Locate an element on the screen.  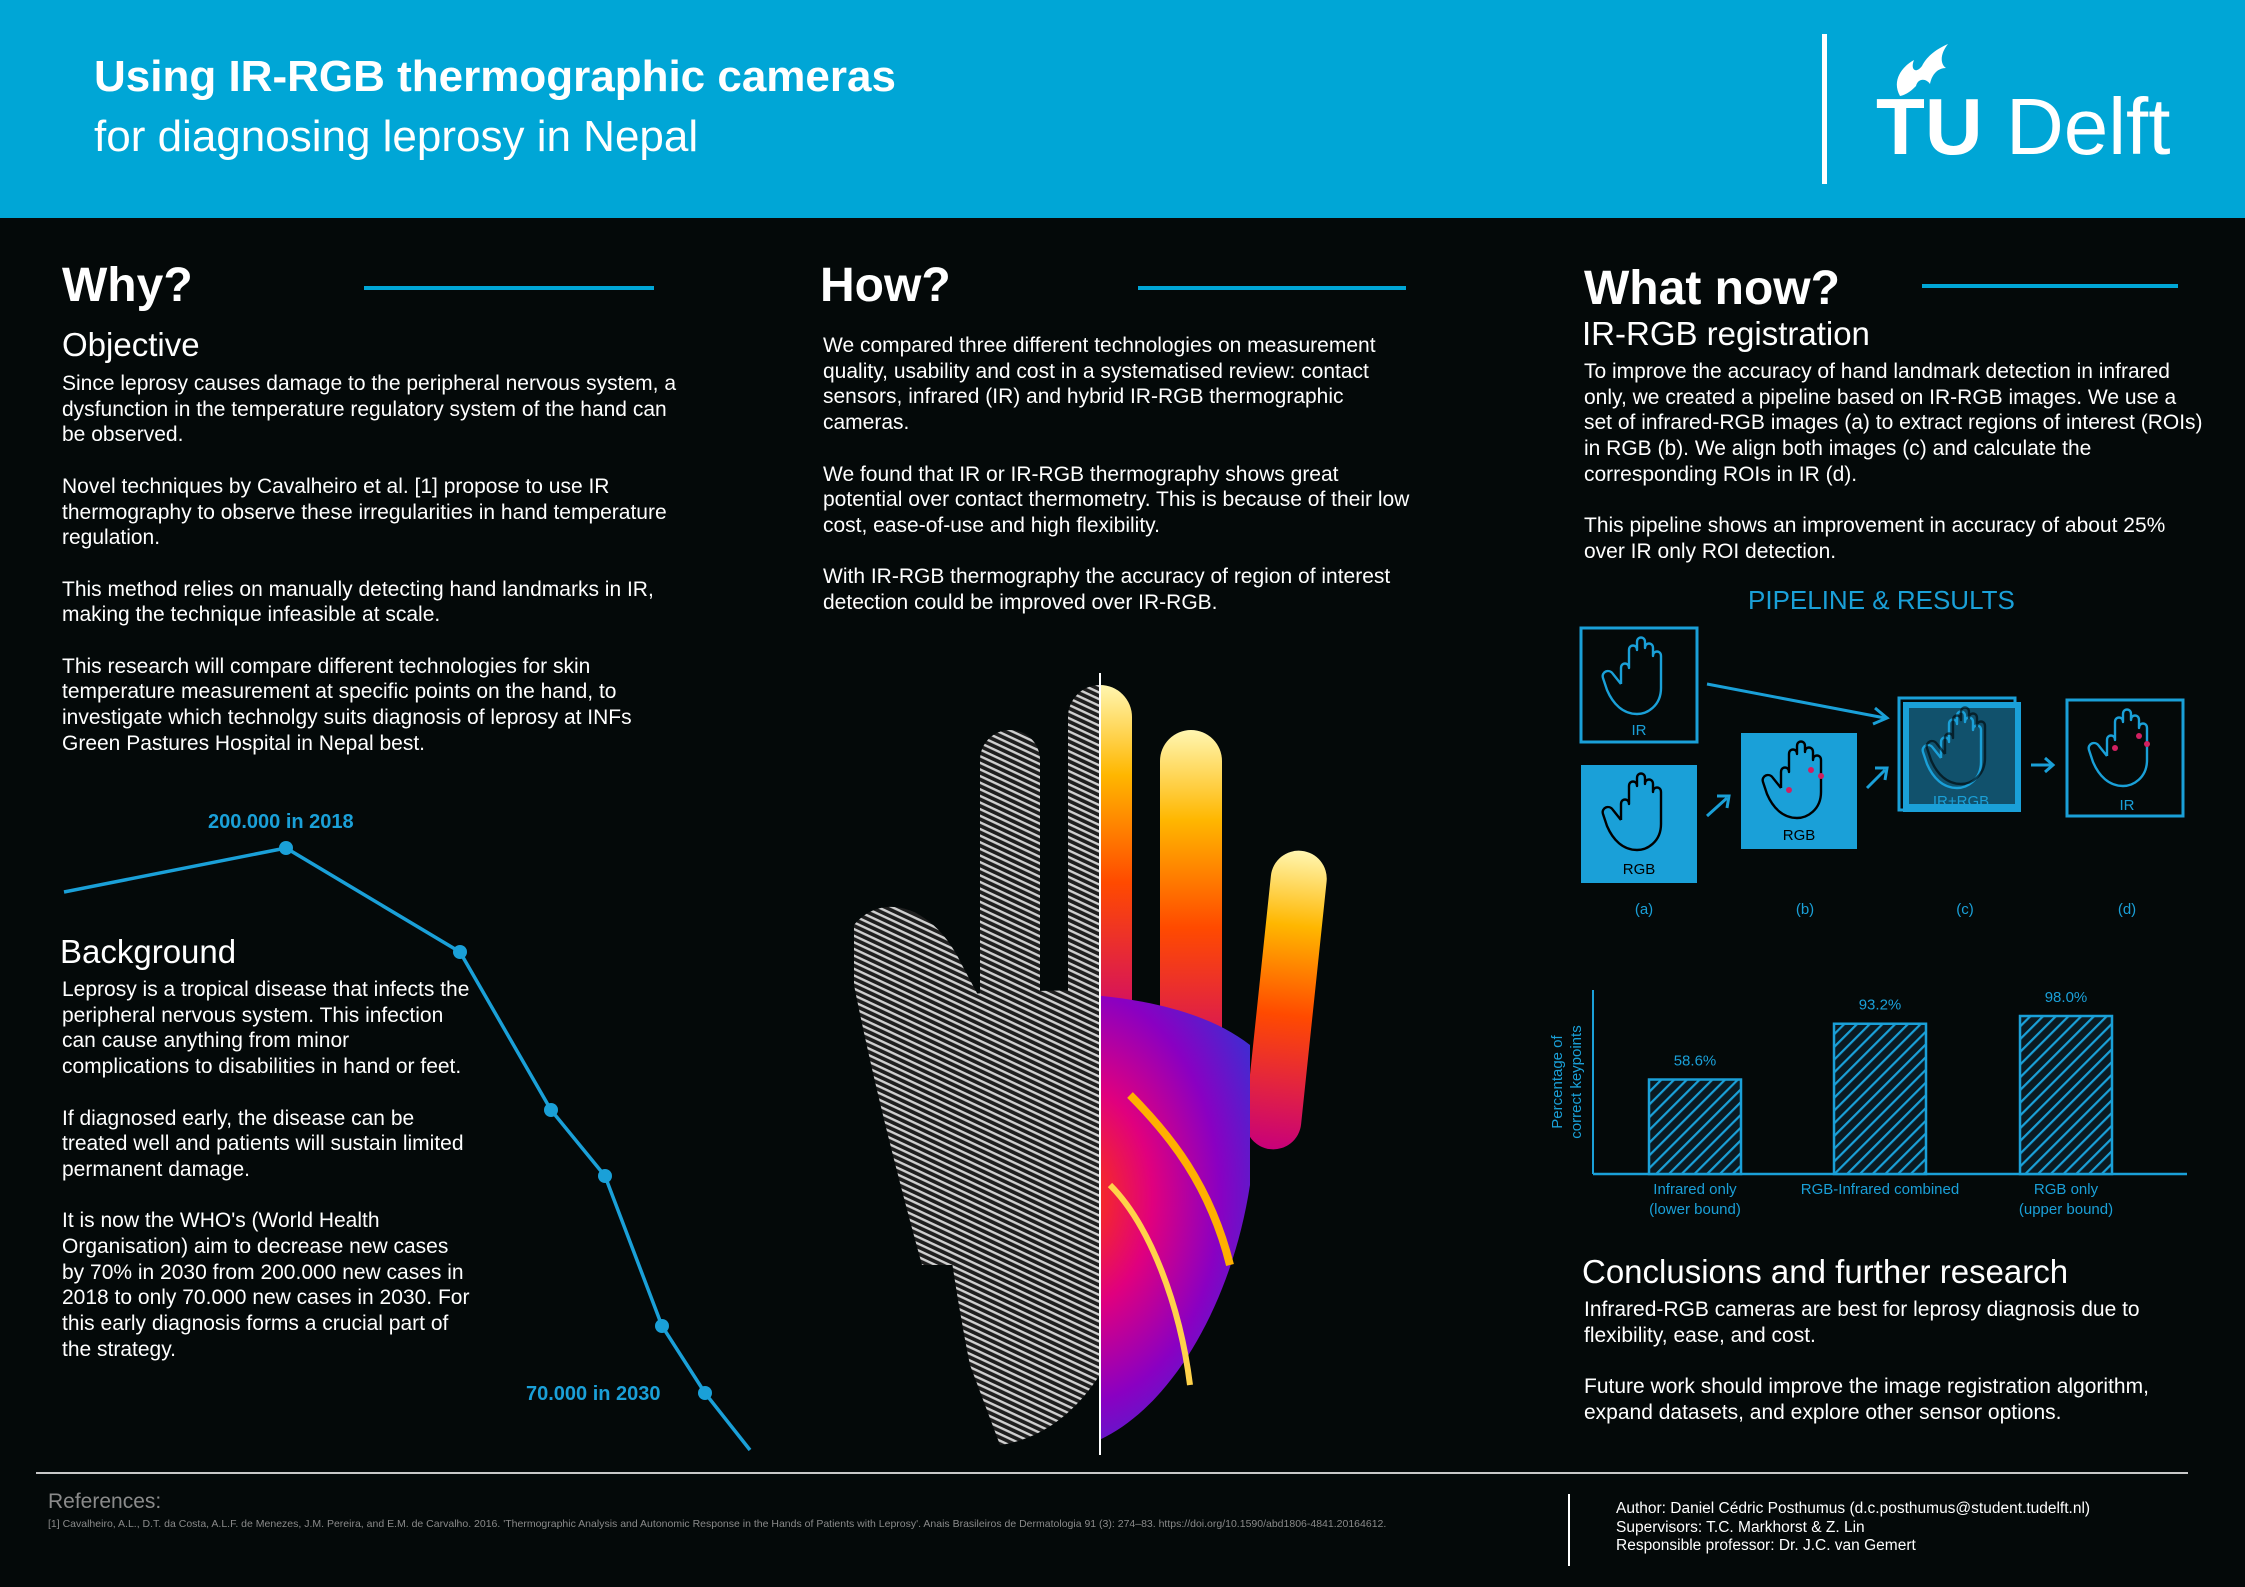
conclusions-heading: Conclusions and further research is located at coordinates (1825, 1271).